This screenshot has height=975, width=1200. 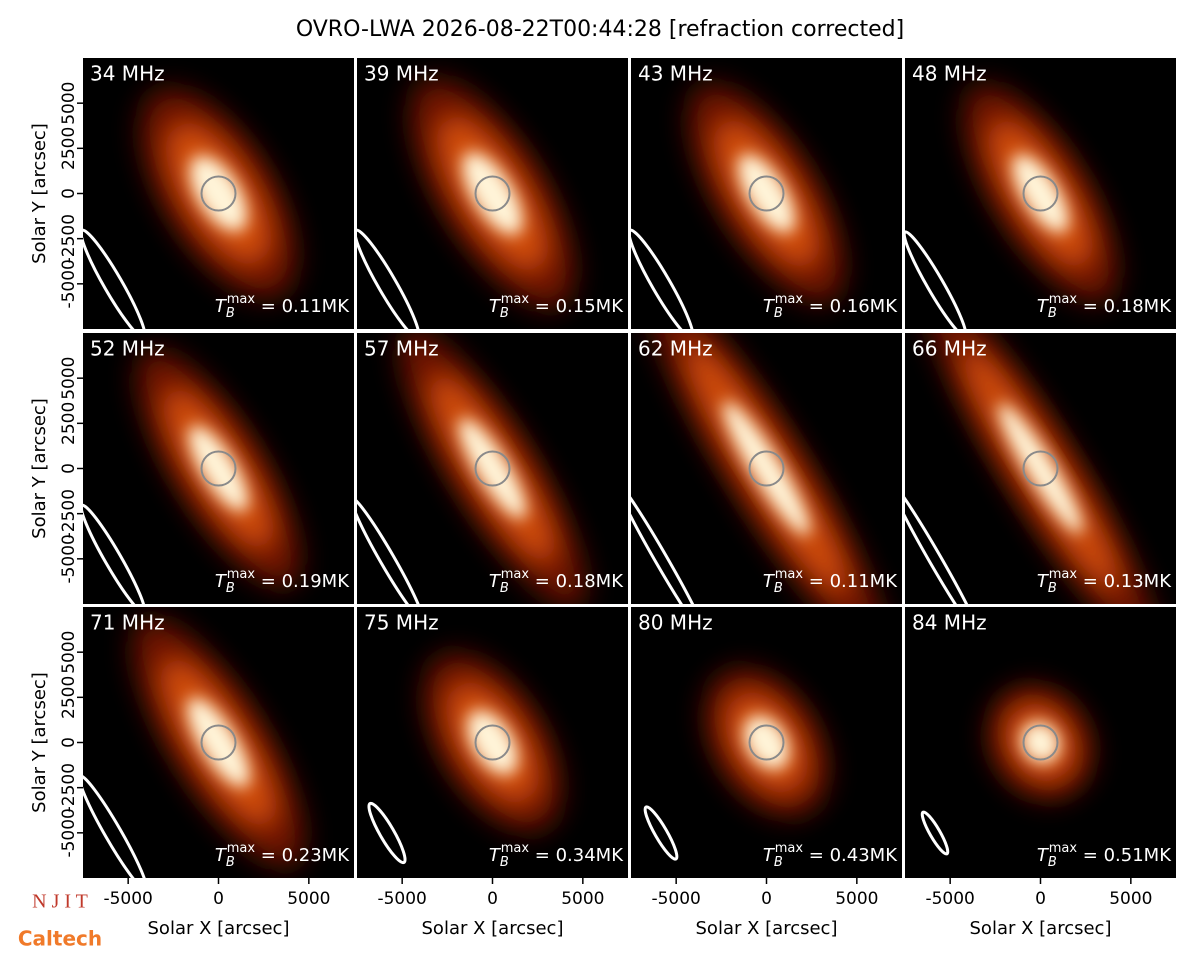 I want to click on tb-max-label: TBmax = 0.34MK, so click(x=556, y=855).